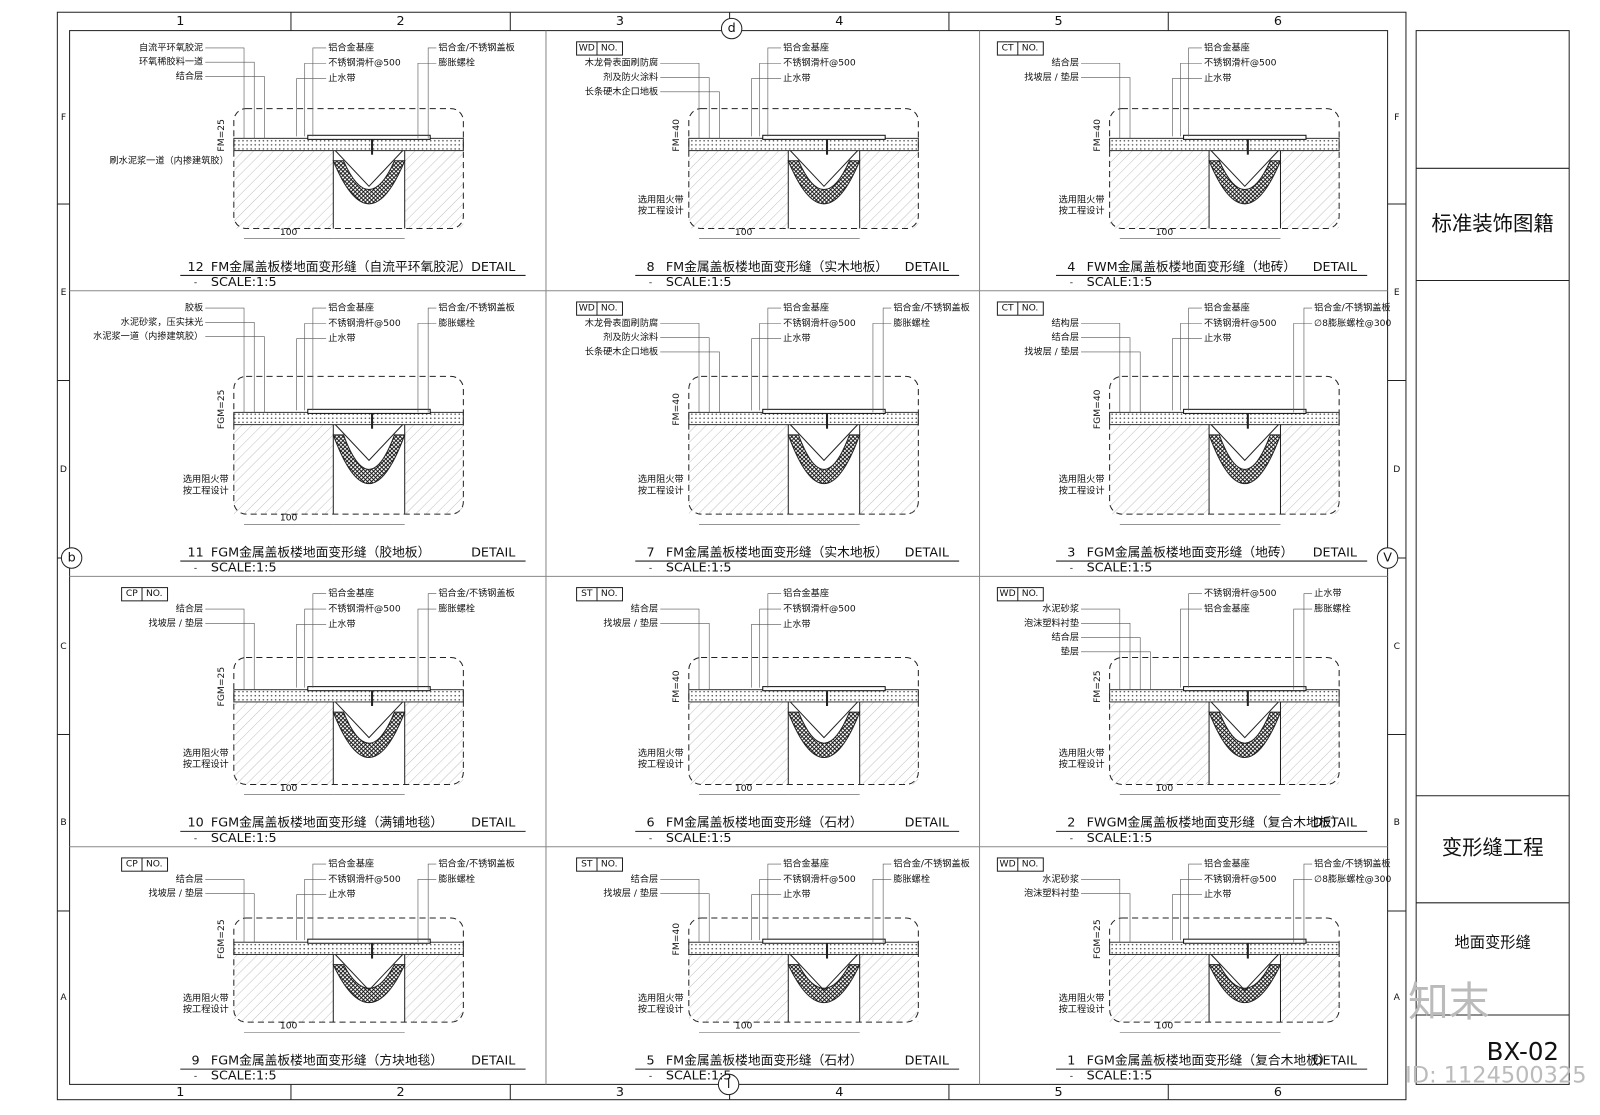 The width and height of the screenshot is (1600, 1115). Describe the element at coordinates (221, 135) in the screenshot. I see `layer-dim: FM=25` at that location.